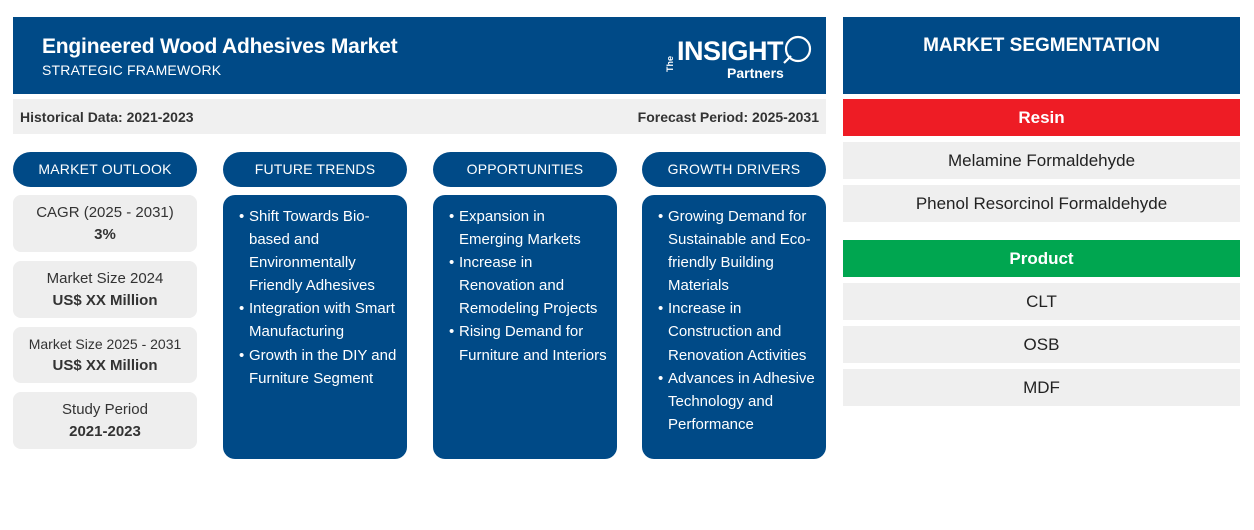  Describe the element at coordinates (105, 169) in the screenshot. I see `market-outlook-heading: MARKET OUTLOOK` at that location.